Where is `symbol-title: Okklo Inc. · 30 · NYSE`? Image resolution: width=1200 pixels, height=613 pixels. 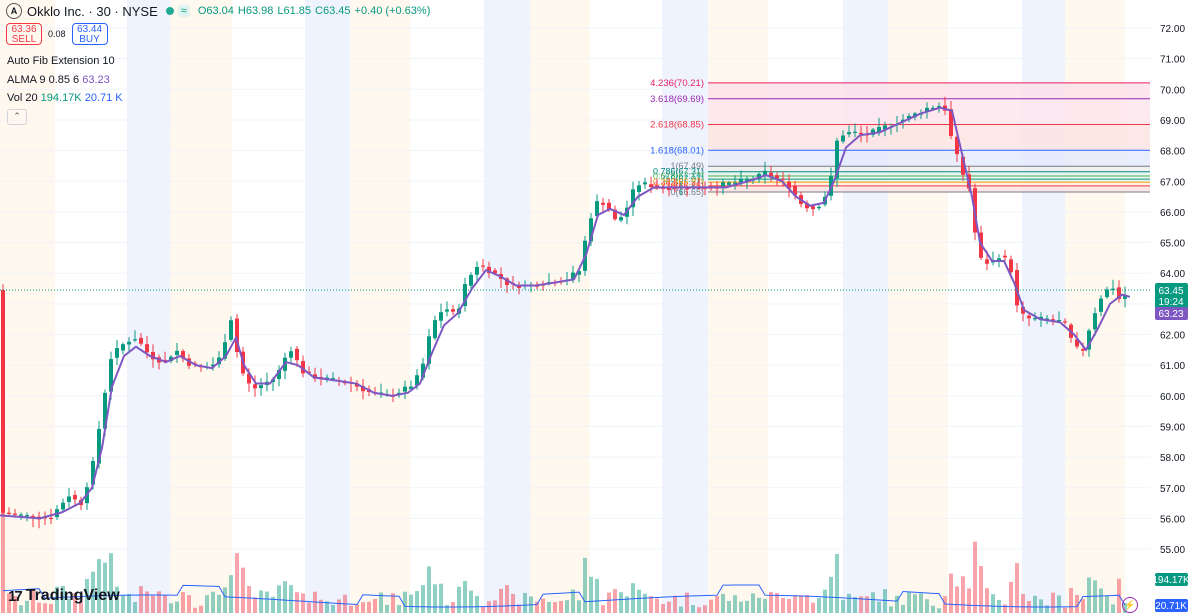
symbol-title: Okklo Inc. · 30 · NYSE is located at coordinates (92, 11).